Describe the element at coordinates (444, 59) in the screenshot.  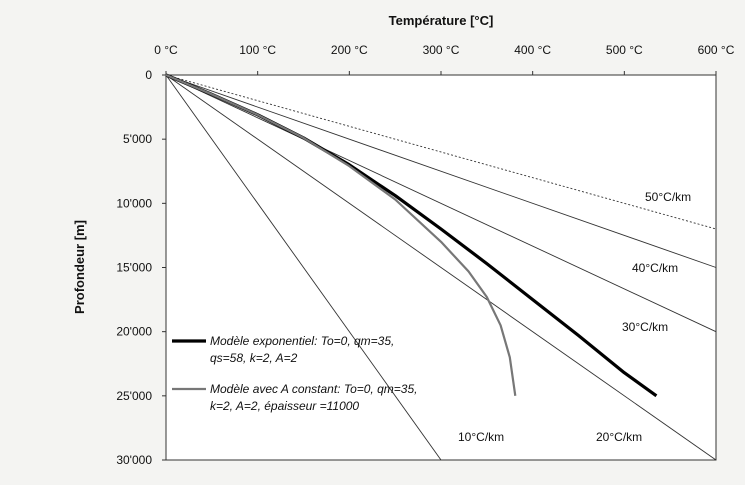
I see `x-tick-labels: 0 °C 100 °C 200 °C 300 °C 400 °C 500 °C 600 °C` at that location.